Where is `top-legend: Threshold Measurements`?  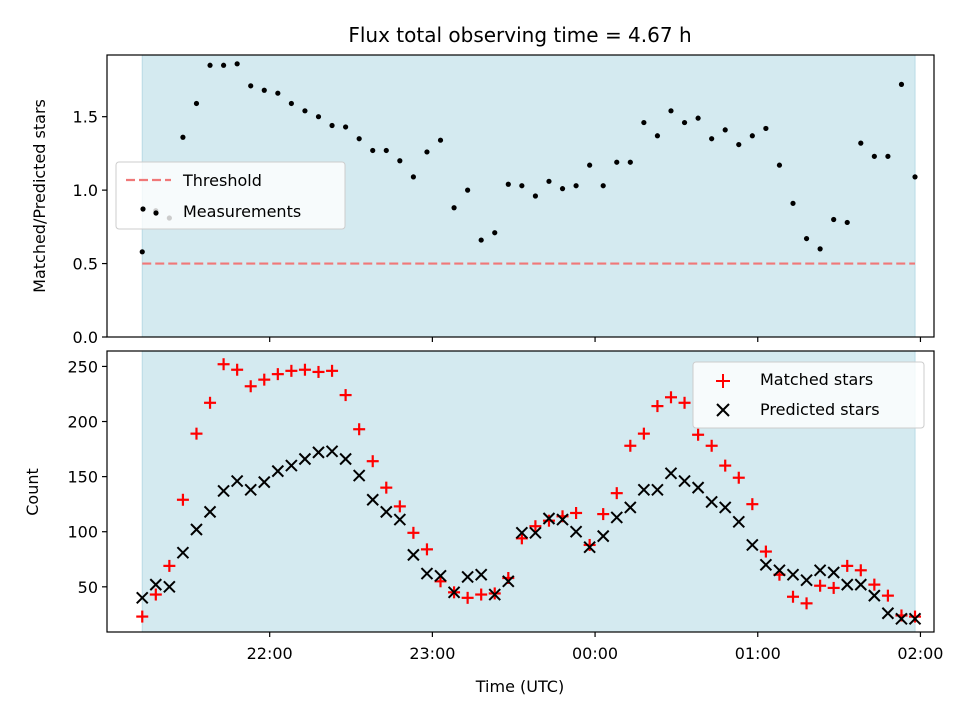 top-legend: Threshold Measurements is located at coordinates (230, 195).